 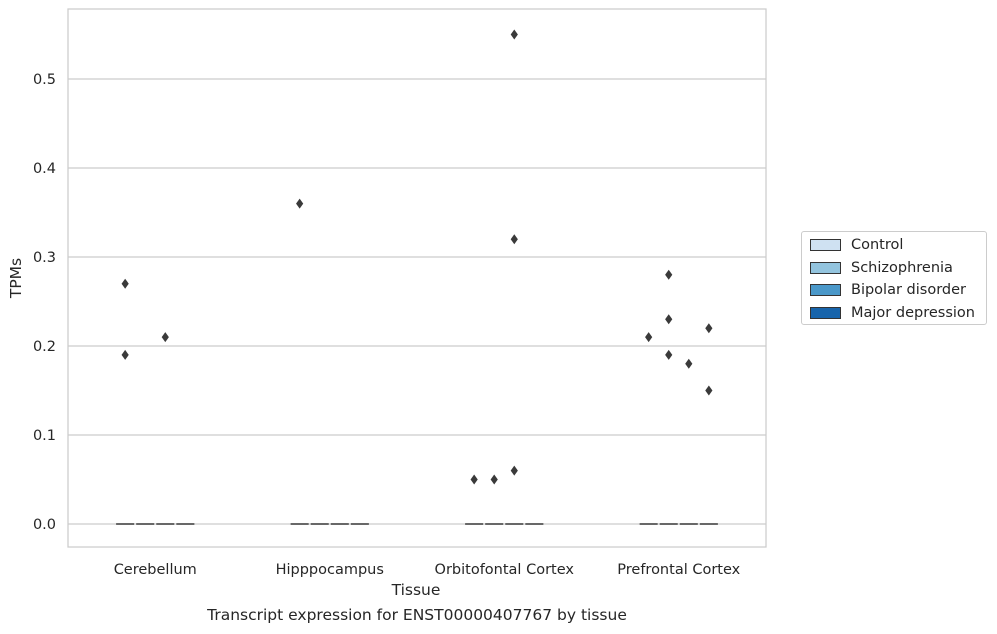 What do you see at coordinates (44, 258) in the screenshot?
I see `y-tick-label: 0.3` at bounding box center [44, 258].